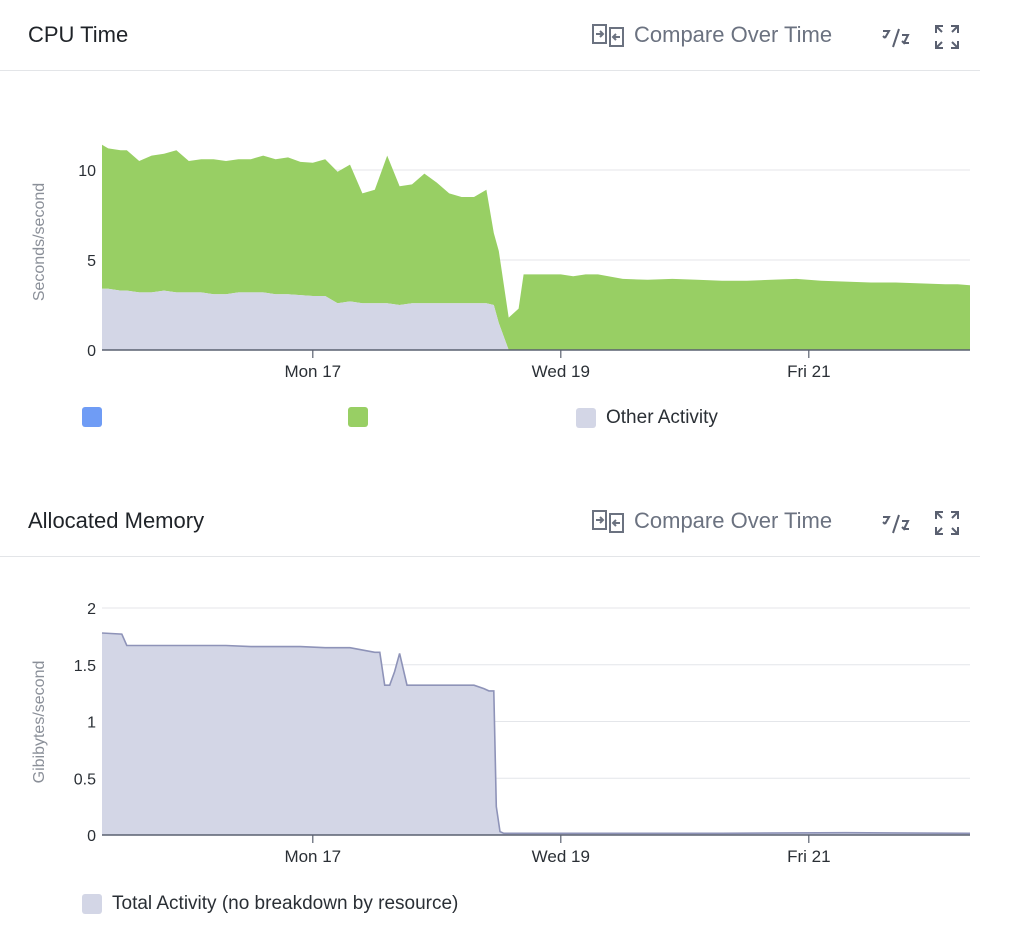 The width and height of the screenshot is (1024, 938). Describe the element at coordinates (87, 171) in the screenshot. I see `y-tick-label: 10` at that location.